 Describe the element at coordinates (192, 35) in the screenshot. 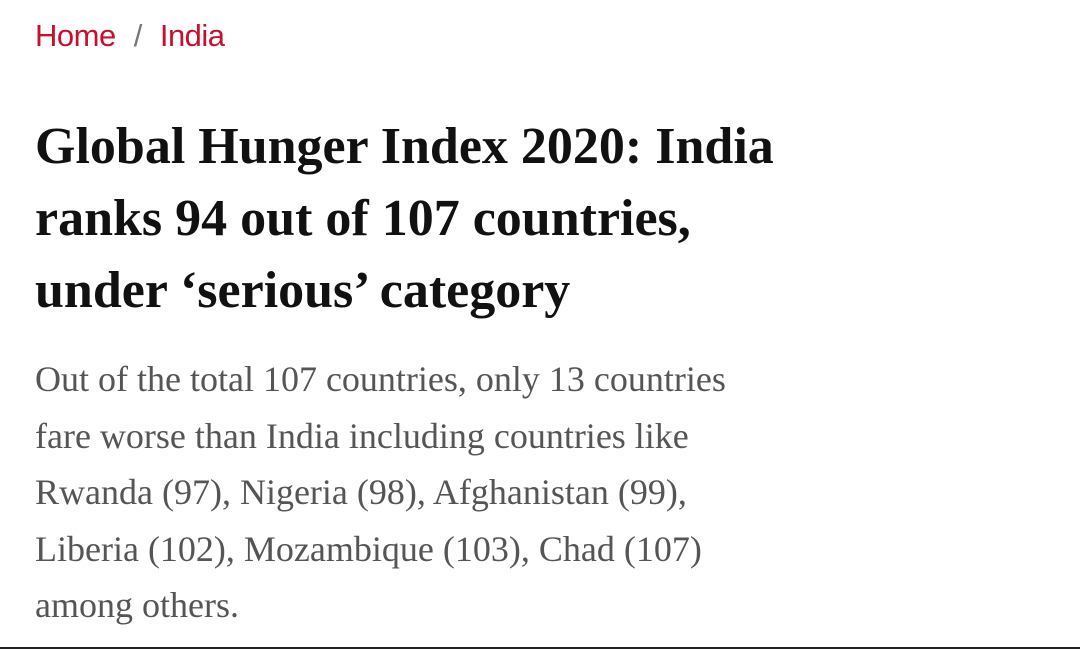

I see `breadcrumb-link: India` at that location.